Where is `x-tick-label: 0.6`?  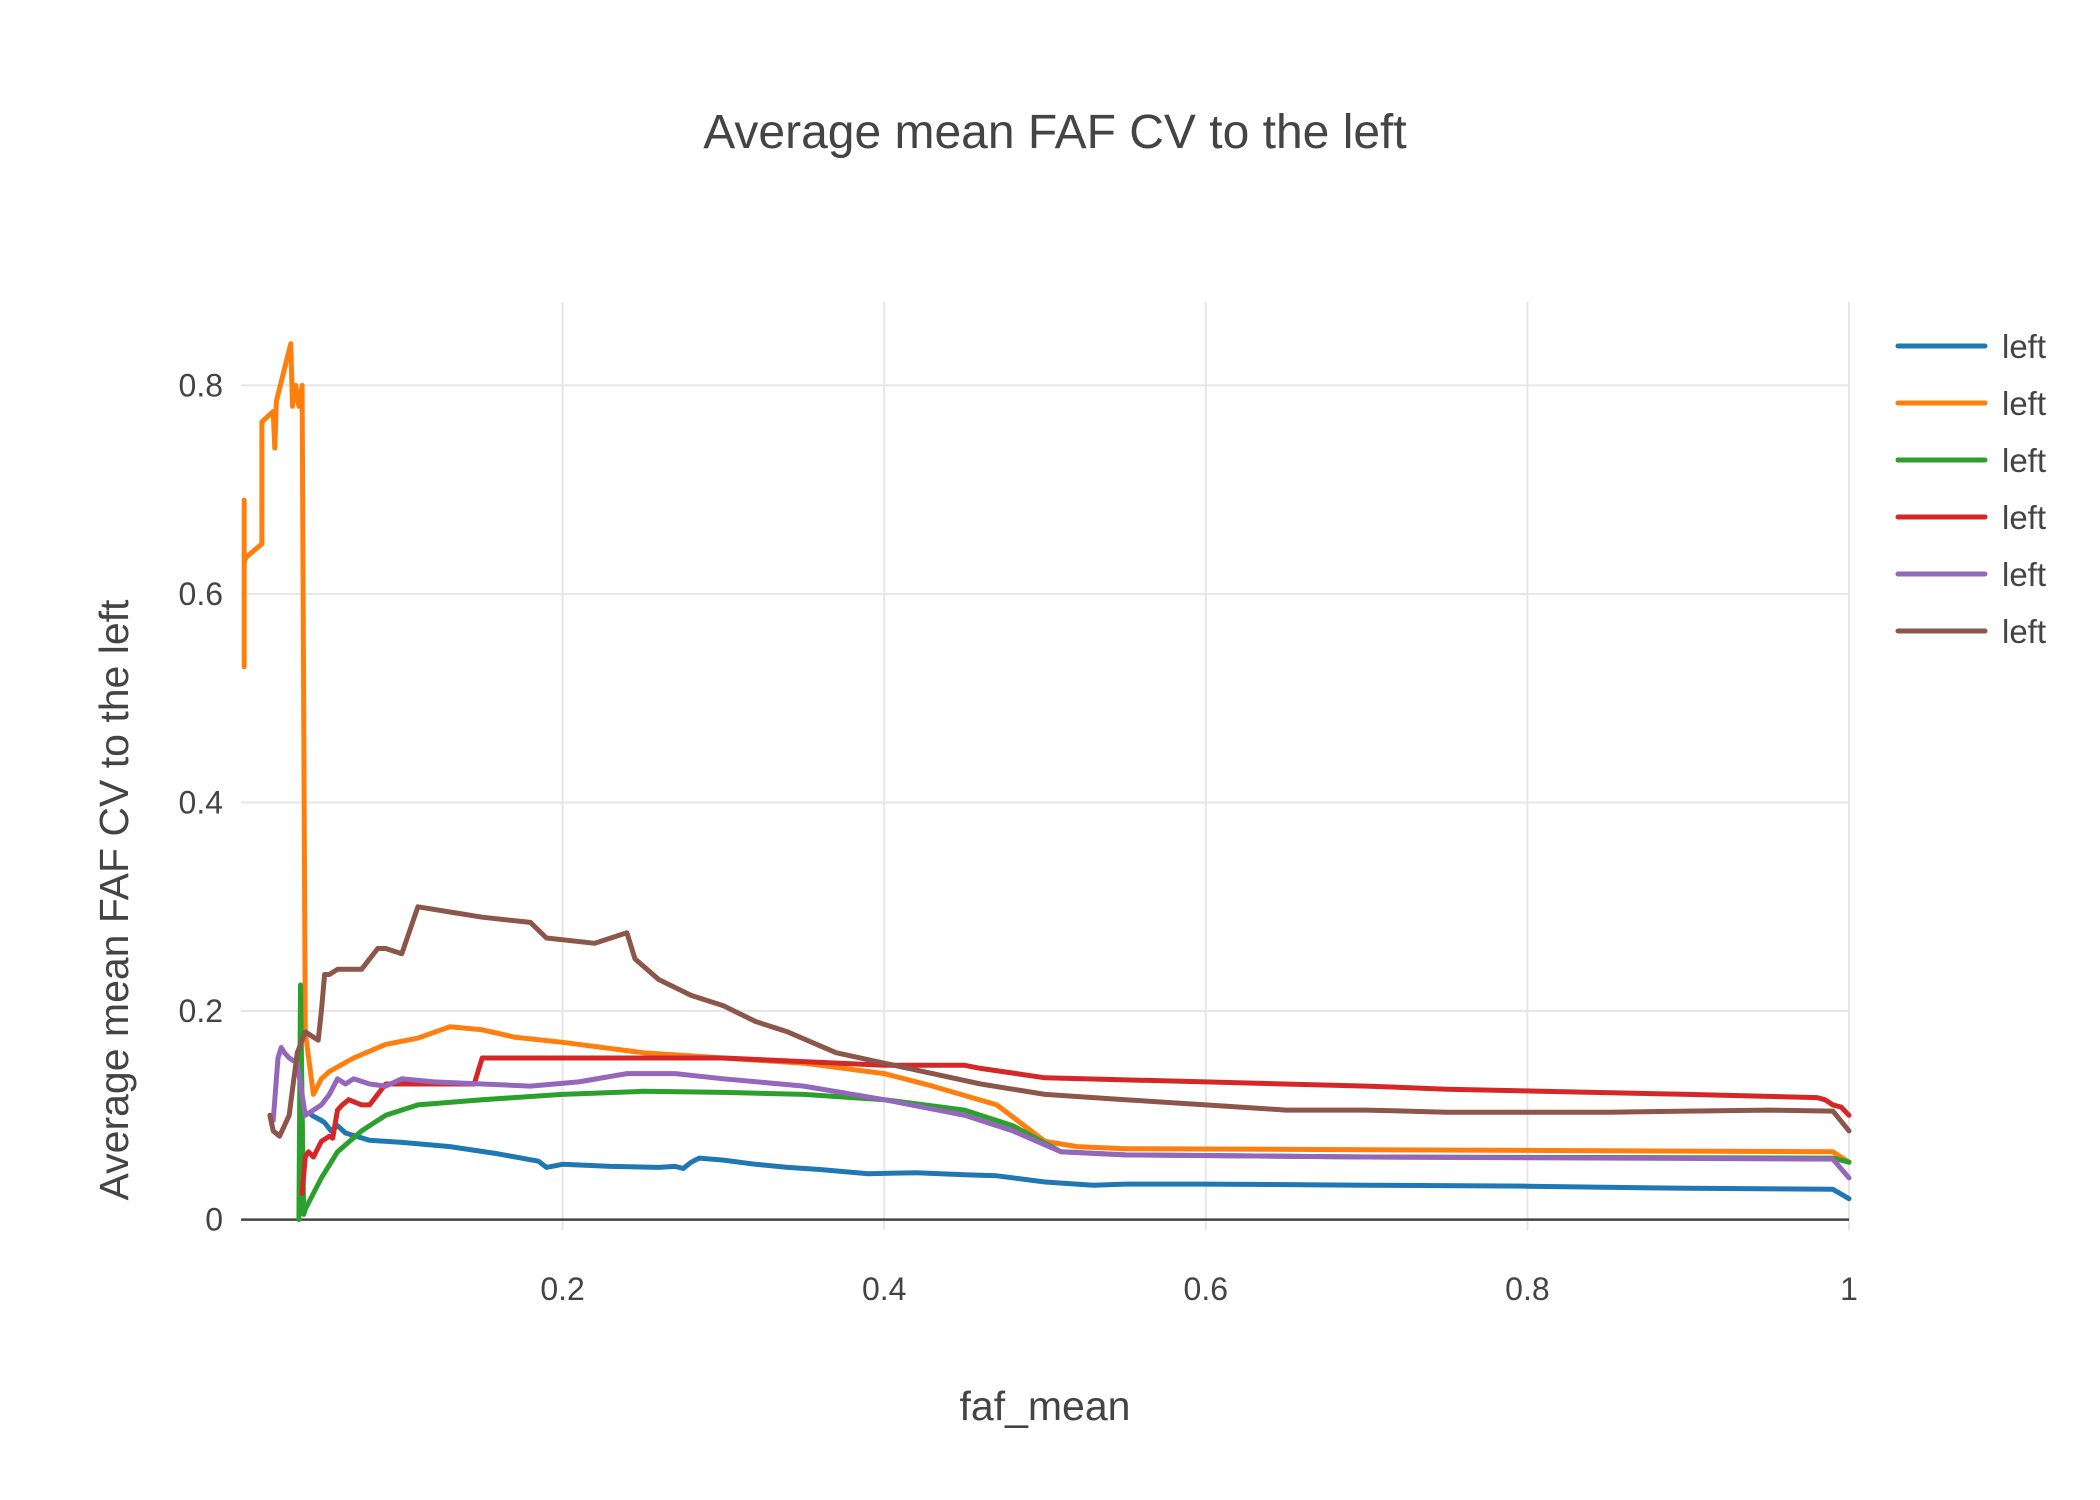 x-tick-label: 0.6 is located at coordinates (1206, 1289).